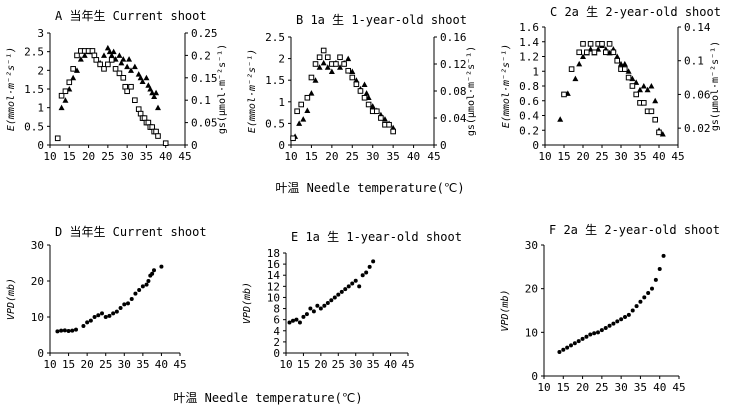  What do you see at coordinates (634, 230) in the screenshot?
I see `panel-title: F 2a 生 2-year-old shoot` at bounding box center [634, 230].